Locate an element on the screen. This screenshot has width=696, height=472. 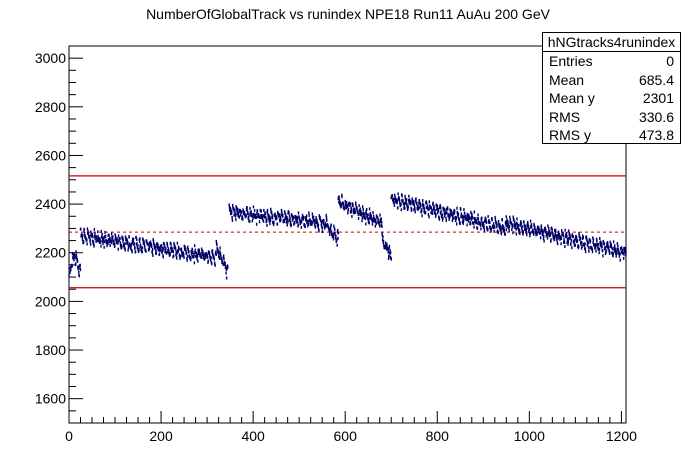
stats-label: RMS is located at coordinates (565, 116).